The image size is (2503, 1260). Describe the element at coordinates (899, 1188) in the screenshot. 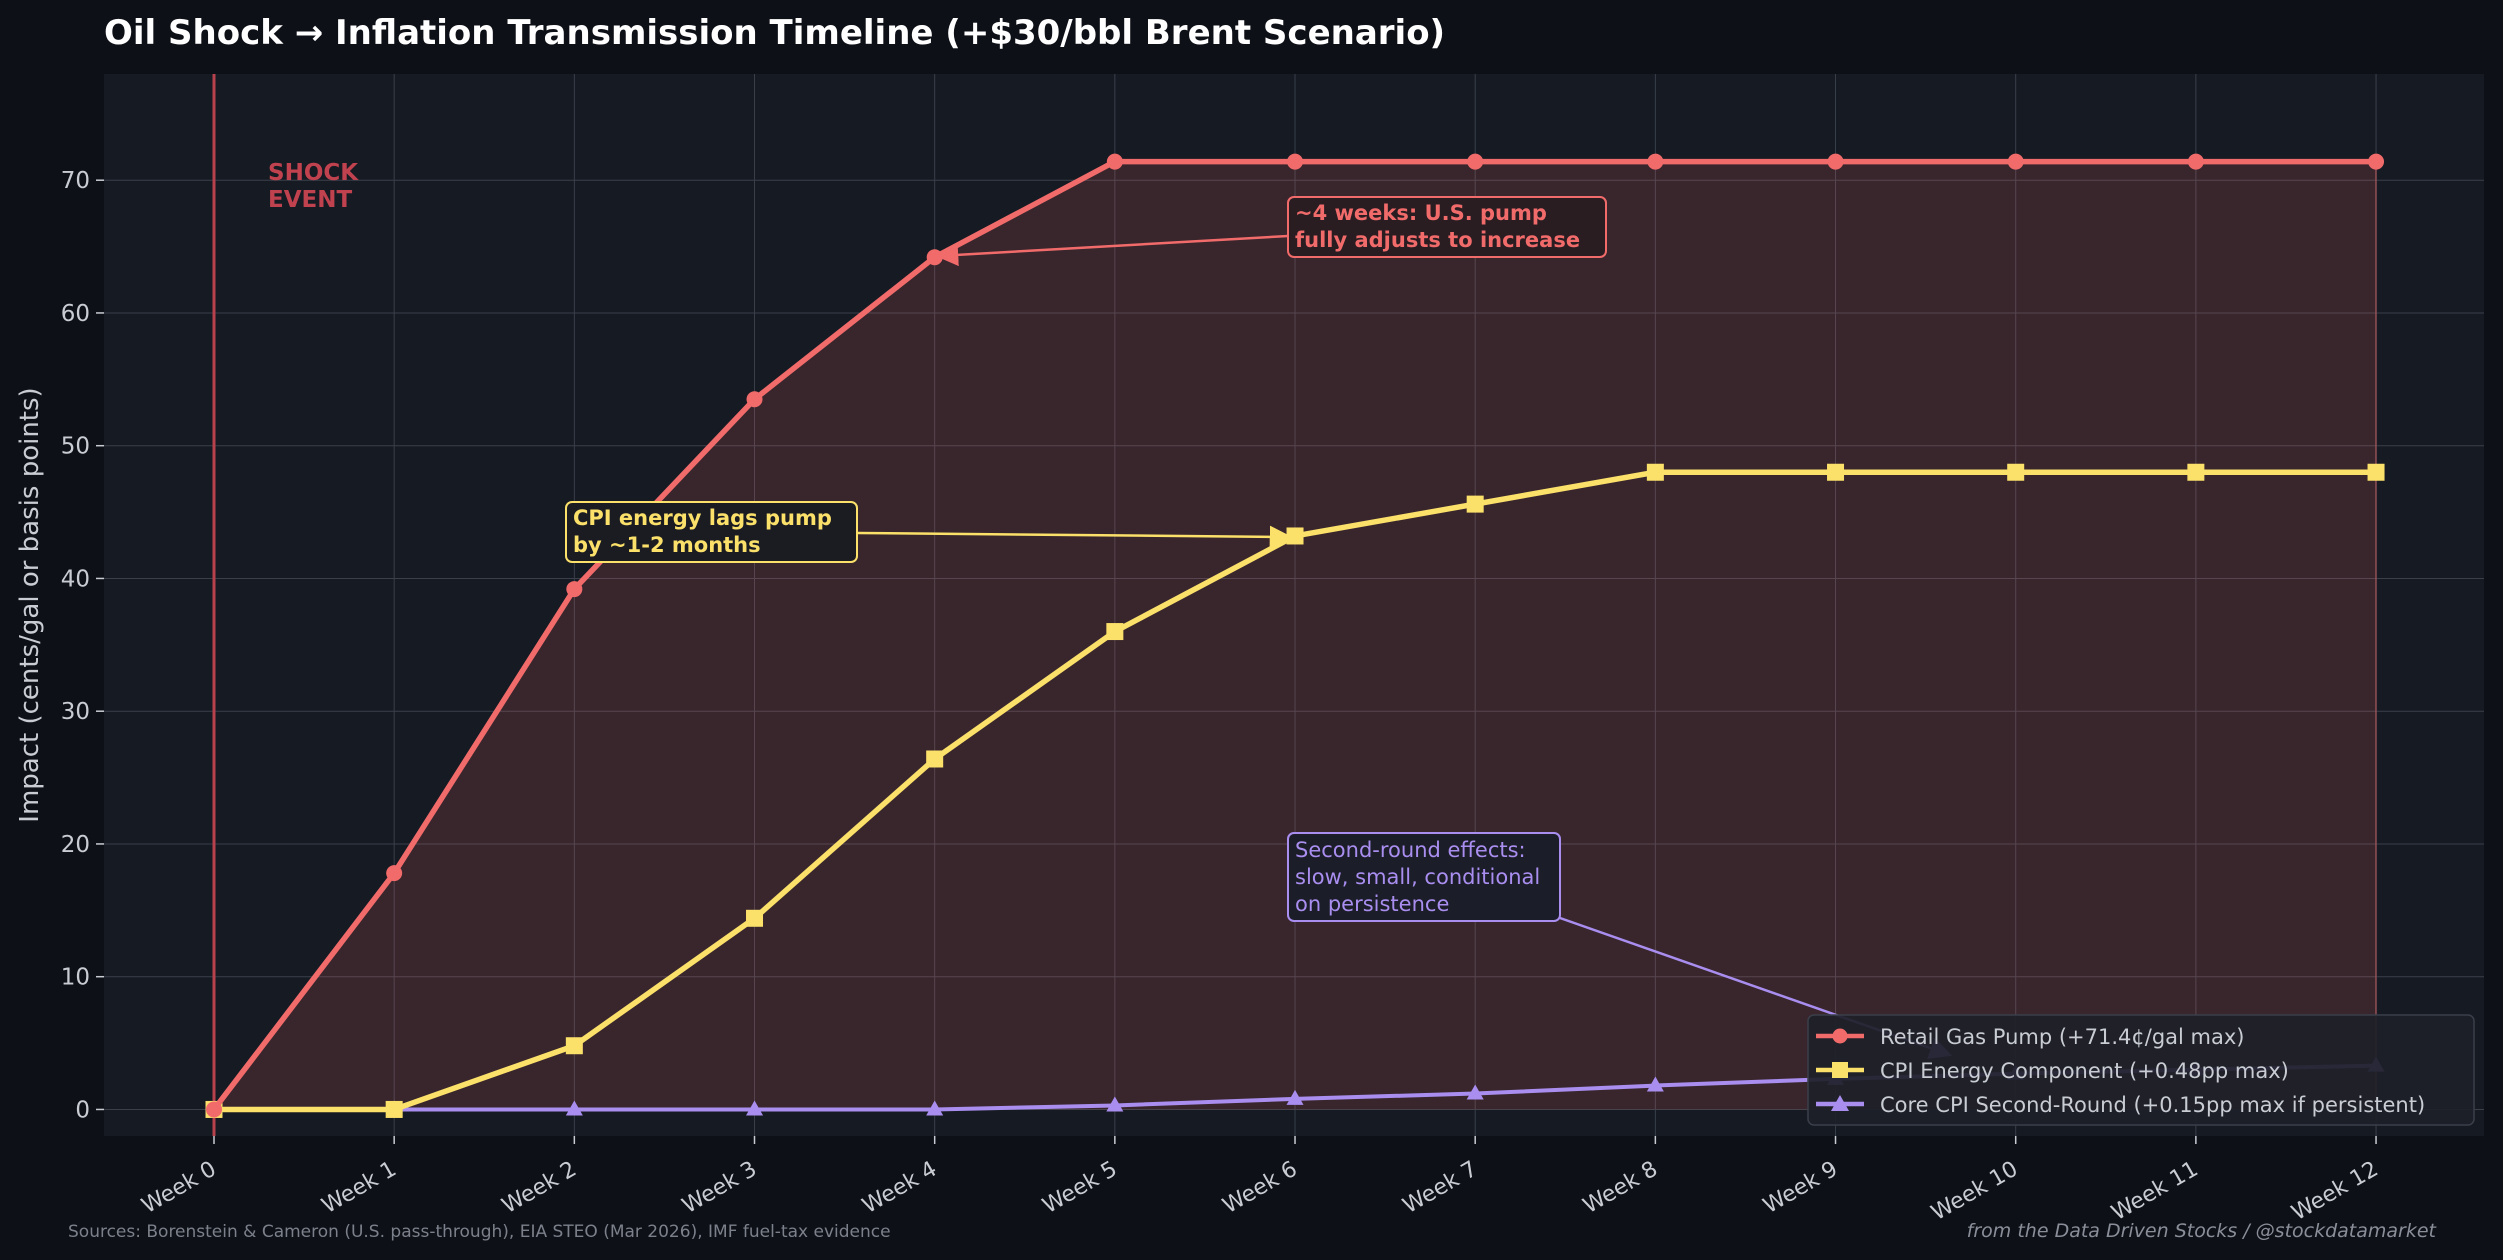

I see `x-tick-label: Week 4` at that location.